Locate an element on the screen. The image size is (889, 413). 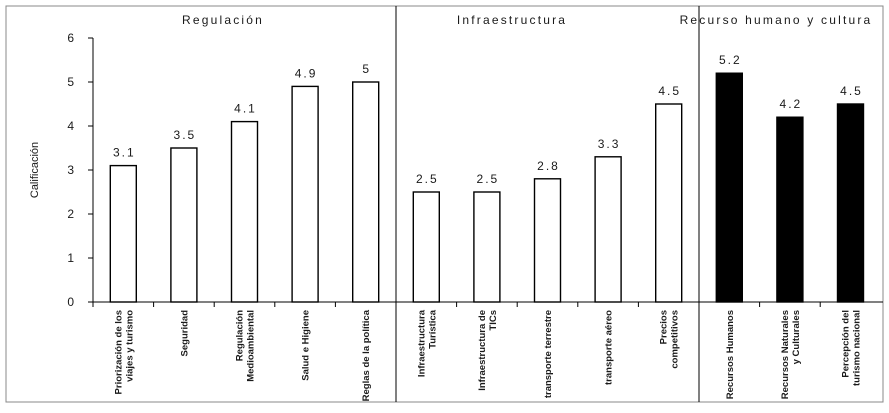
x-tick-label-line: competitivos is located at coordinates (675, 339).